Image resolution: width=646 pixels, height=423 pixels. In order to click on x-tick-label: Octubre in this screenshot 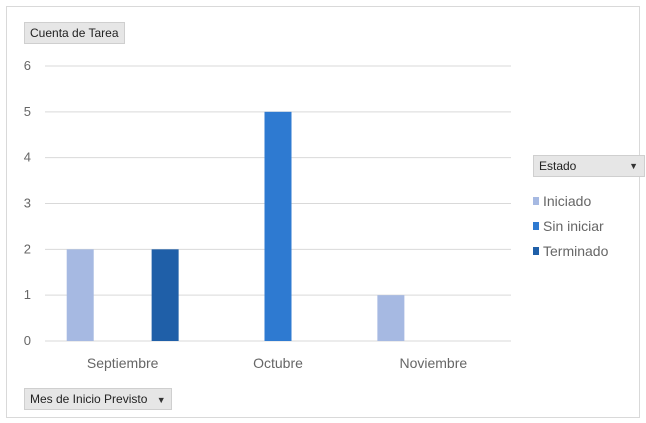, I will do `click(278, 363)`.